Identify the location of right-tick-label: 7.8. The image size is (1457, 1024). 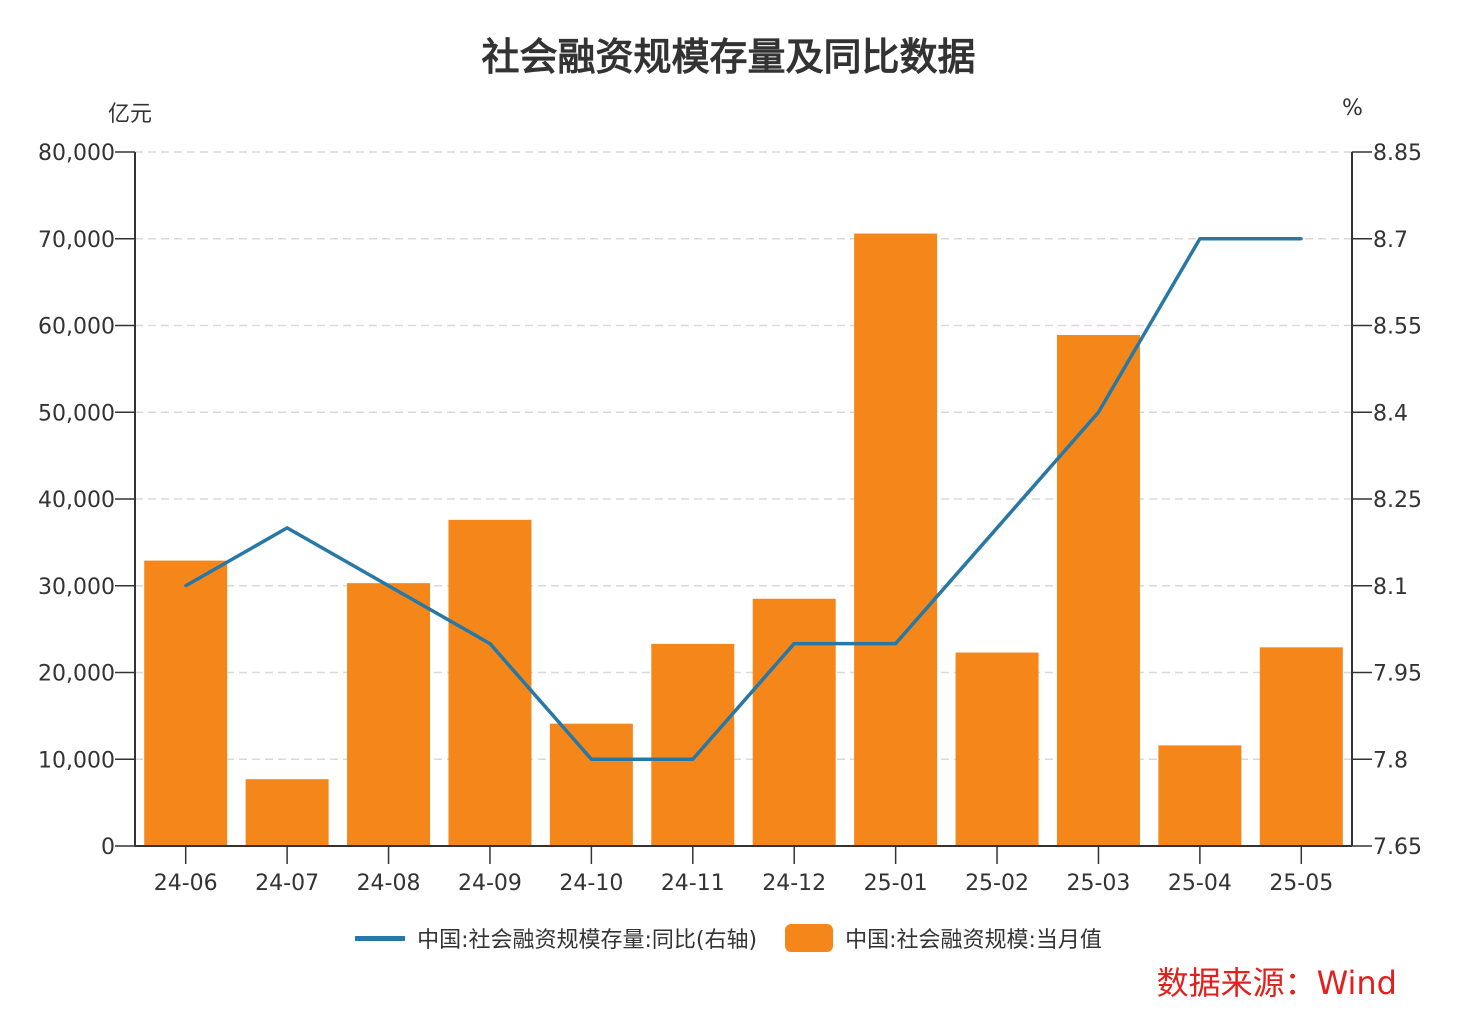
(1390, 760).